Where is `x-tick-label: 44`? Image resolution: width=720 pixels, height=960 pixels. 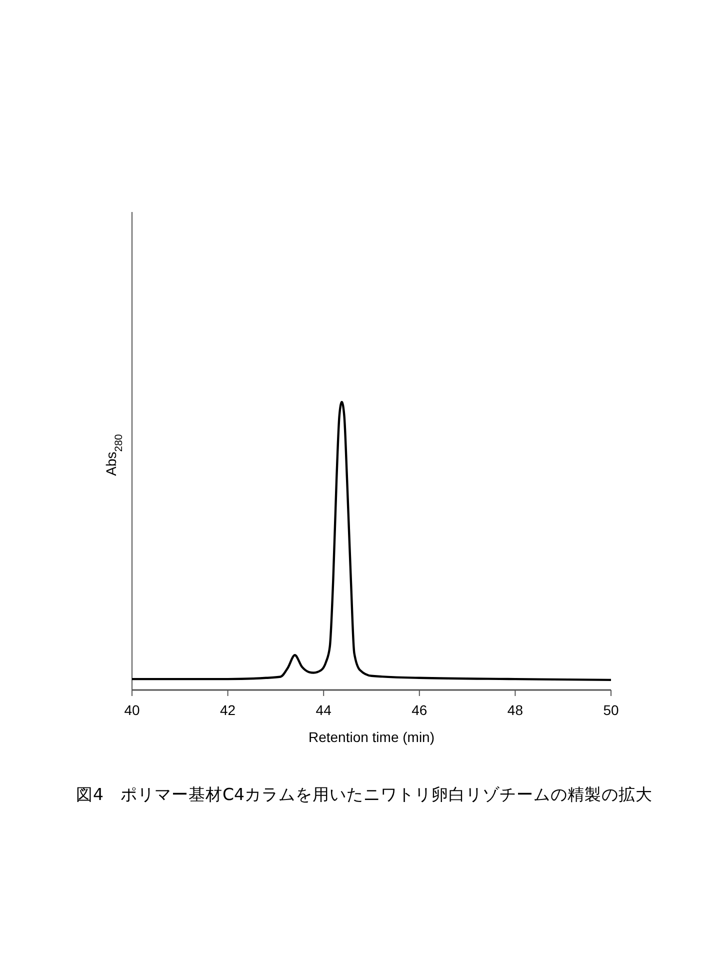
x-tick-label: 44 is located at coordinates (324, 710).